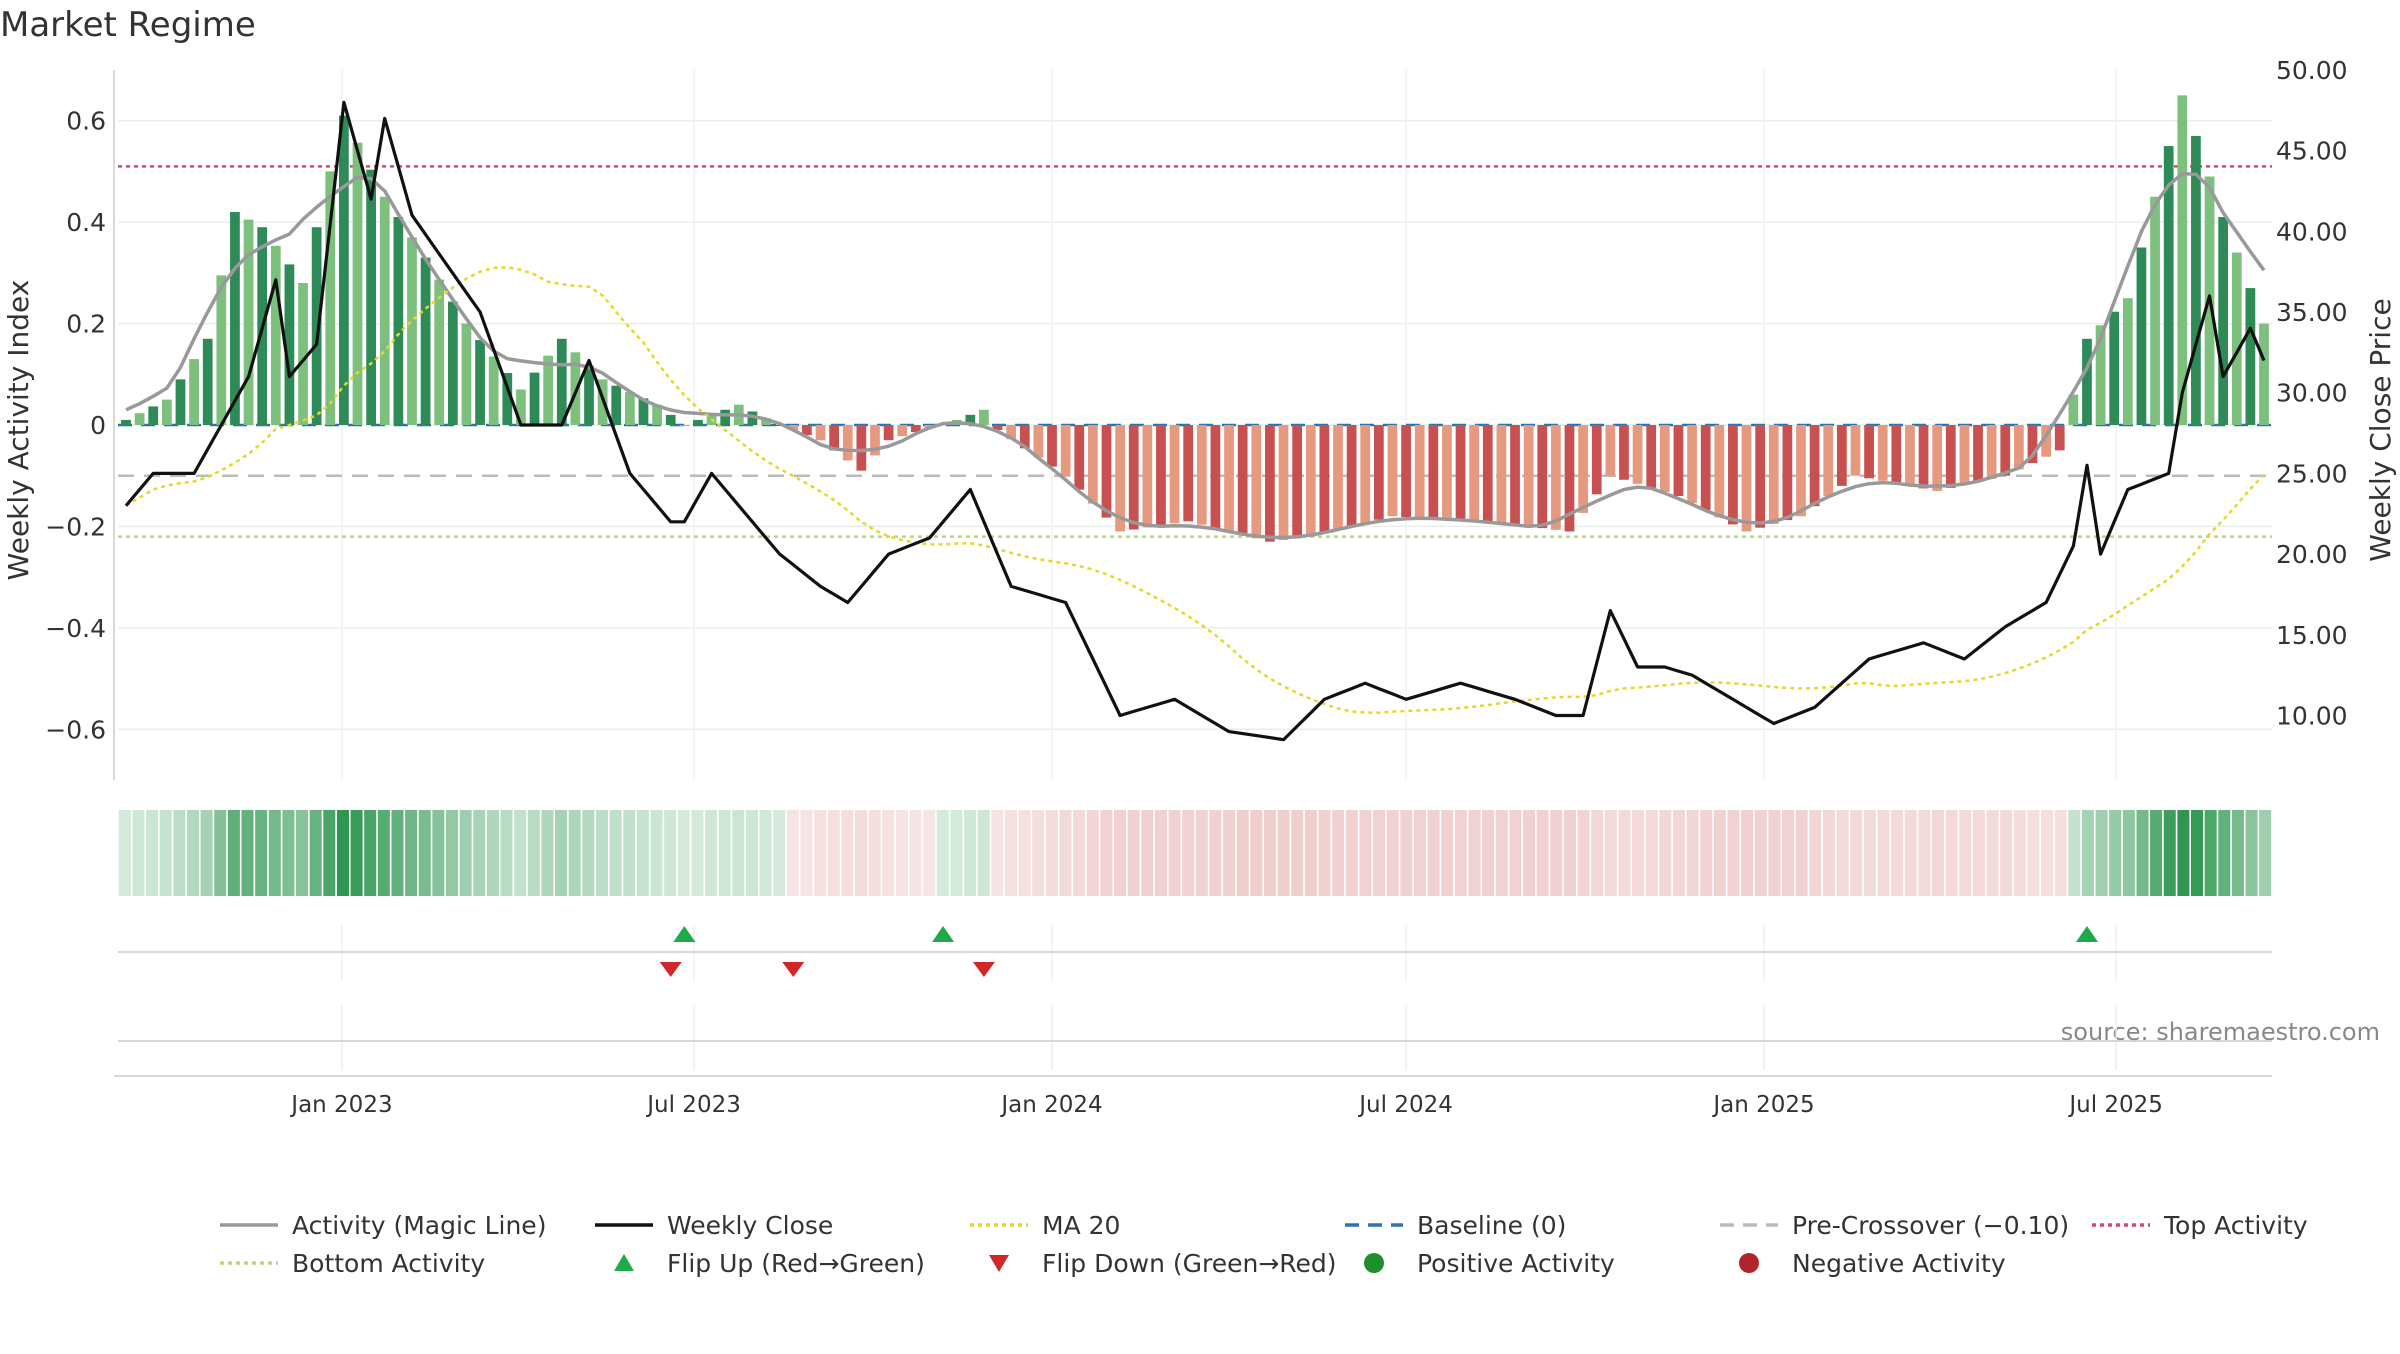 This screenshot has height=1354, width=2400. What do you see at coordinates (86, 222) in the screenshot?
I see `y-tick-label-left: 0.4` at bounding box center [86, 222].